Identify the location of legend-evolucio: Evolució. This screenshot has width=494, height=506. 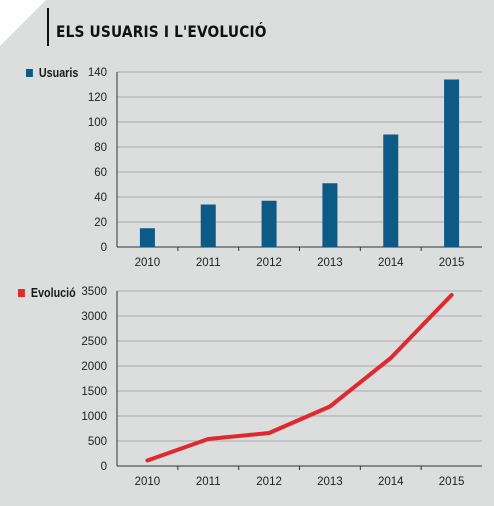
(47, 293).